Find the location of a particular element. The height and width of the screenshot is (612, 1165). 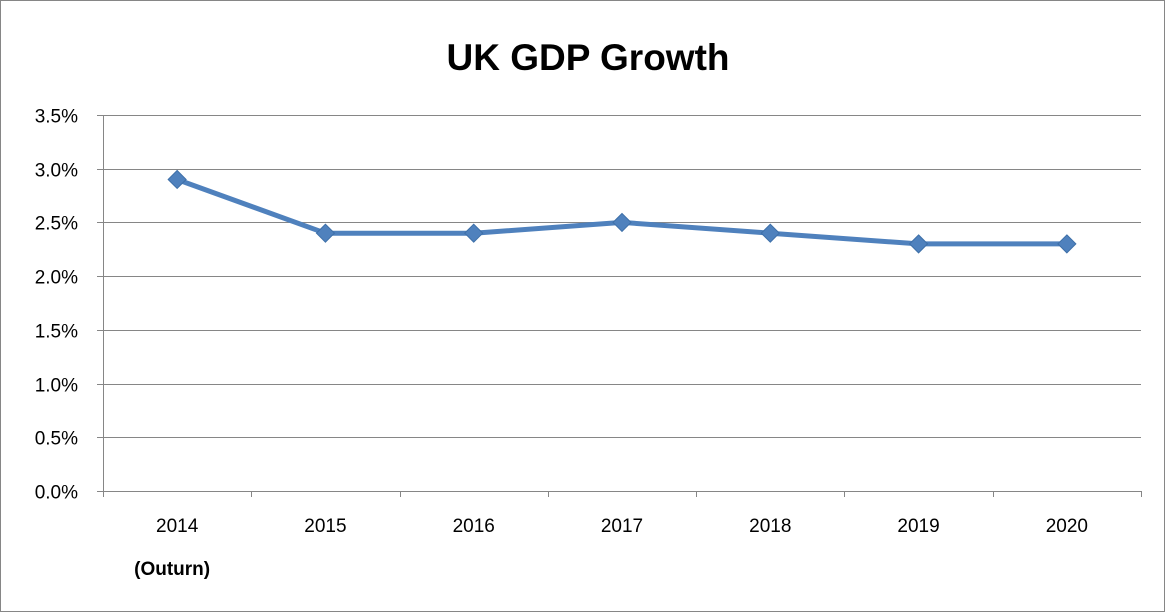

y-tick-label: 3.5% is located at coordinates (56, 117).